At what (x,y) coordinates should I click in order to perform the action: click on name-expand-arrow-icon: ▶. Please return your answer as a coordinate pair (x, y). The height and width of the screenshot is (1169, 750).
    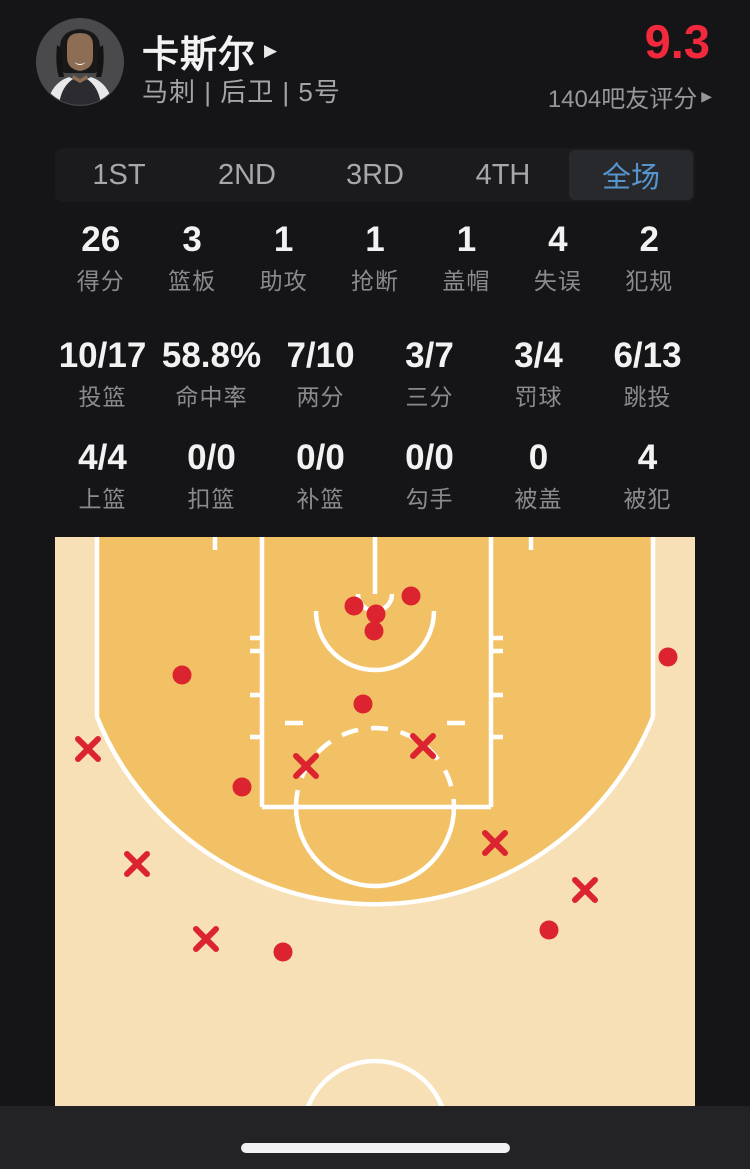
    Looking at the image, I should click on (271, 50).